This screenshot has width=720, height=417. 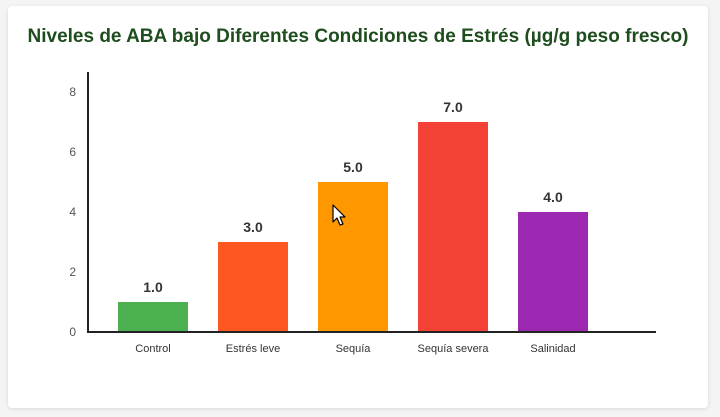 What do you see at coordinates (153, 287) in the screenshot?
I see `value-label-1: 1.0` at bounding box center [153, 287].